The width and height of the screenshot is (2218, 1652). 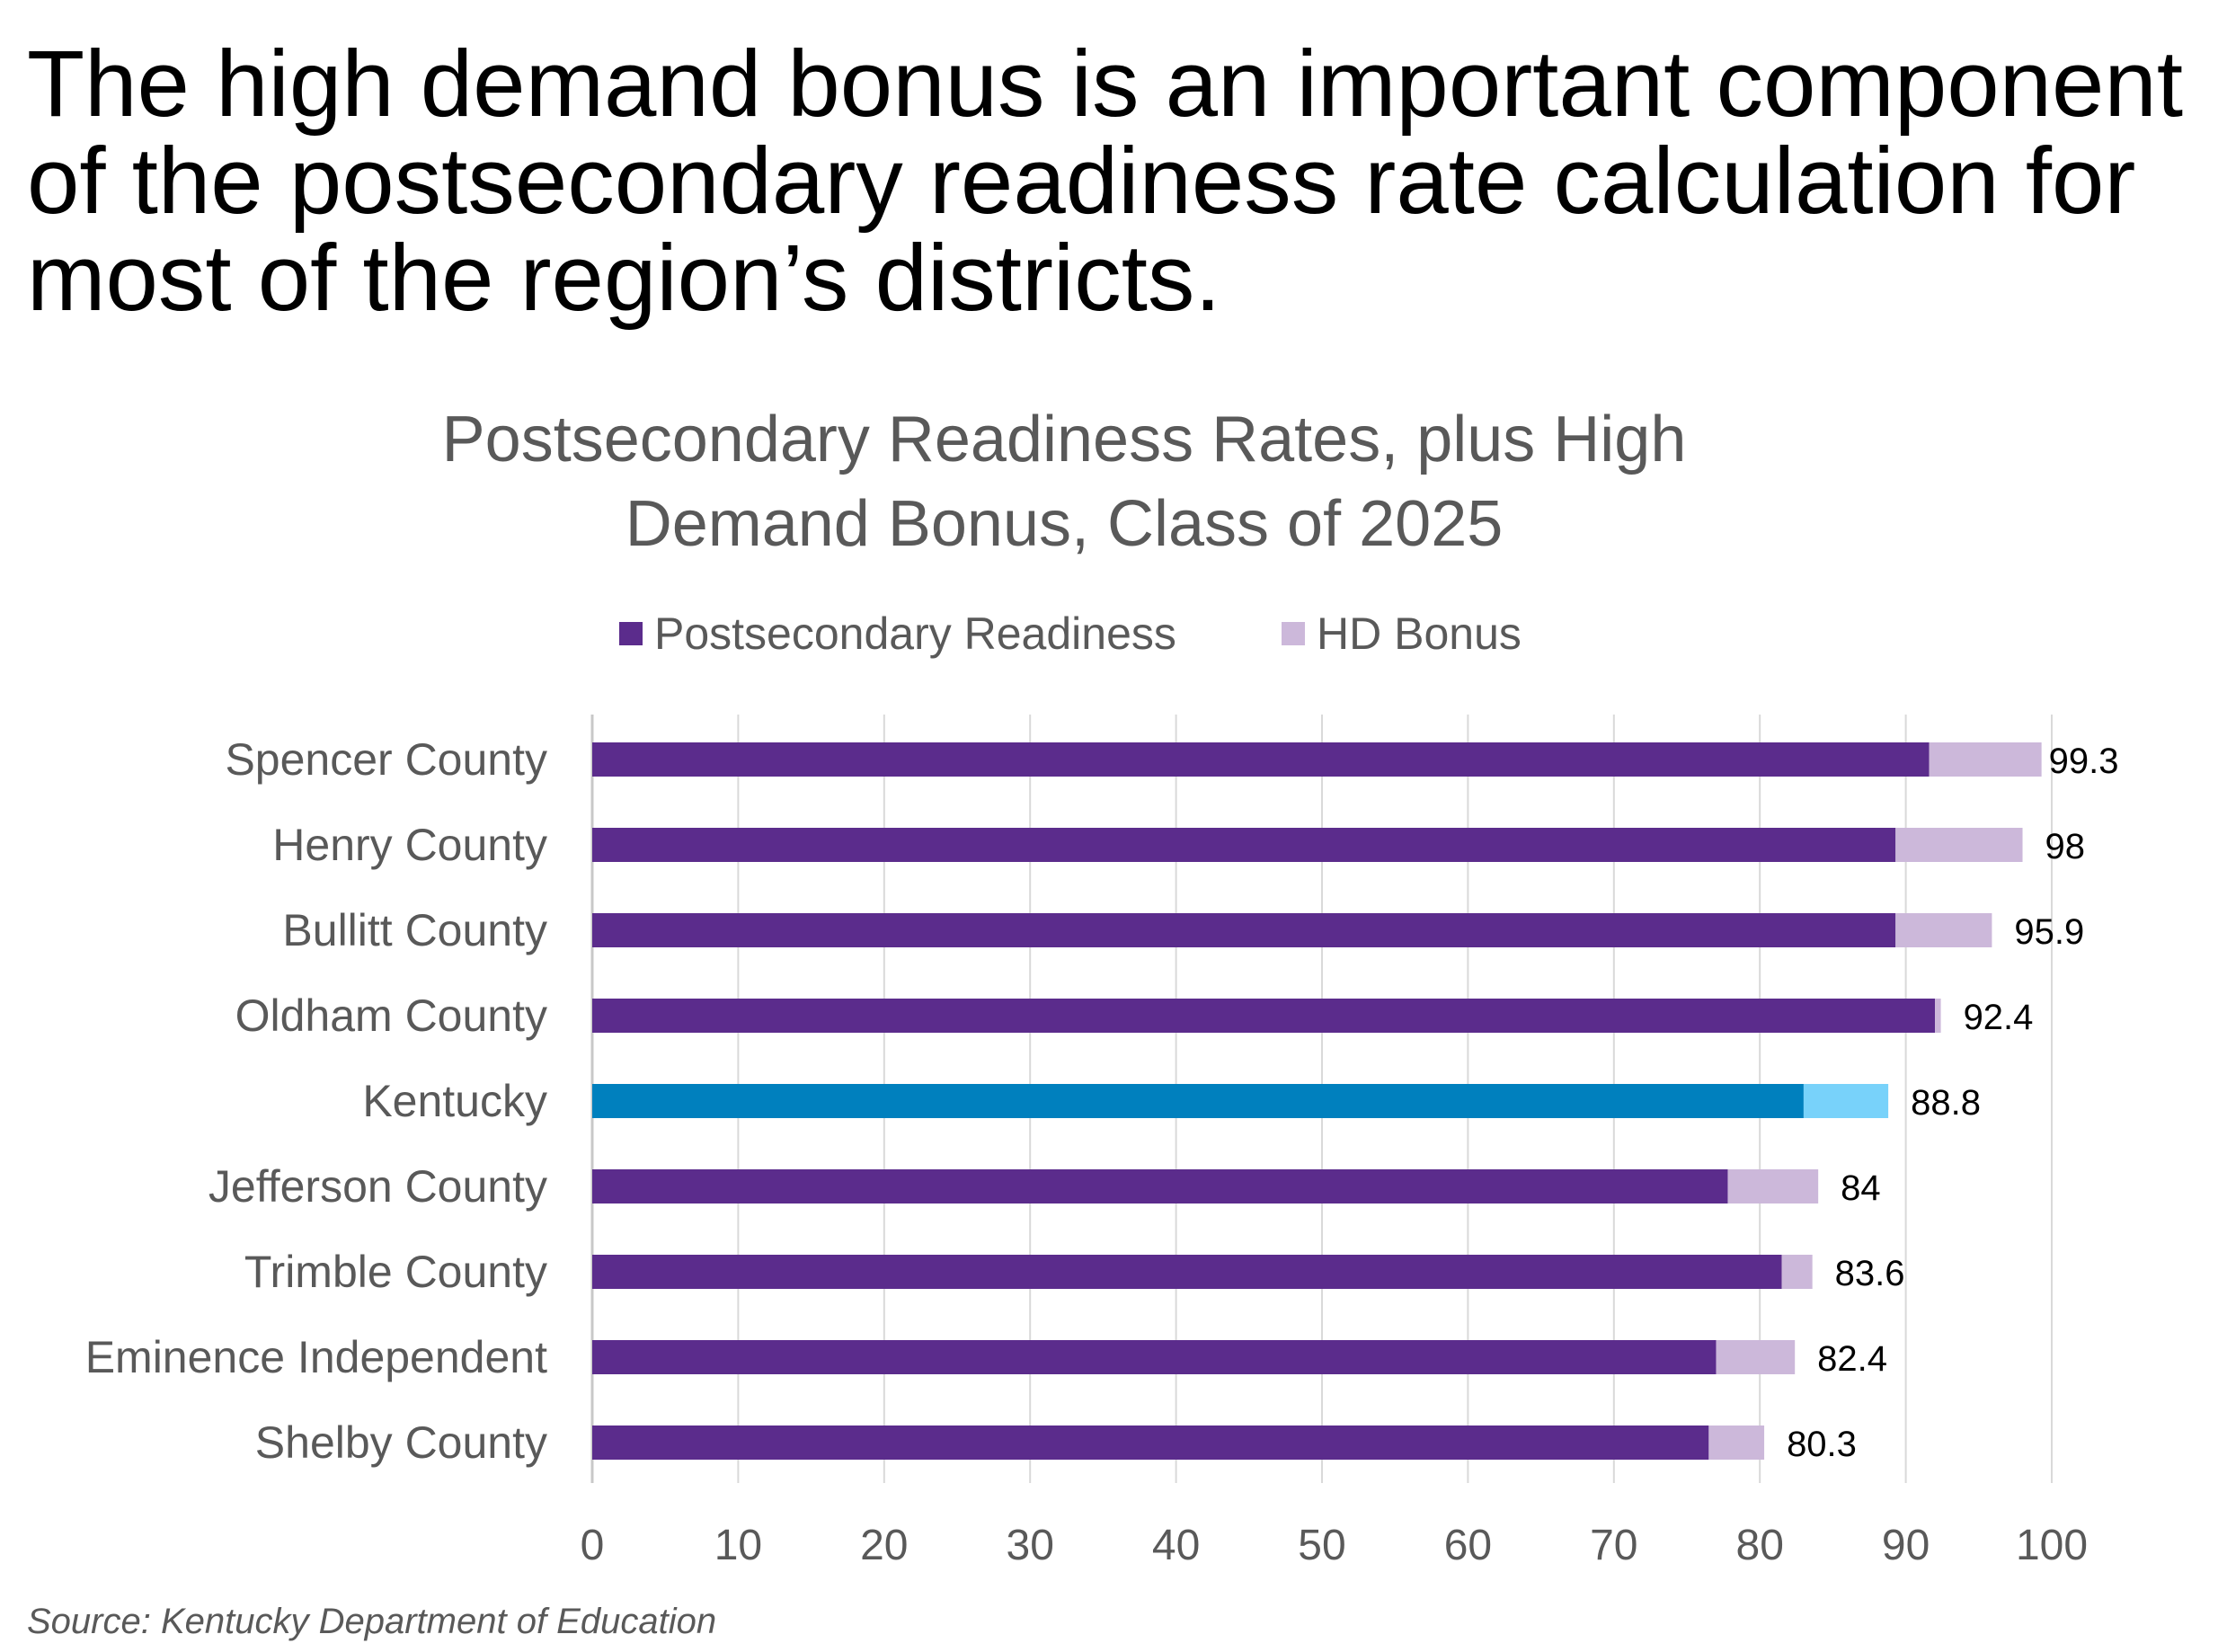 What do you see at coordinates (401, 1442) in the screenshot?
I see `category-label-shelby-county: Shelby County` at bounding box center [401, 1442].